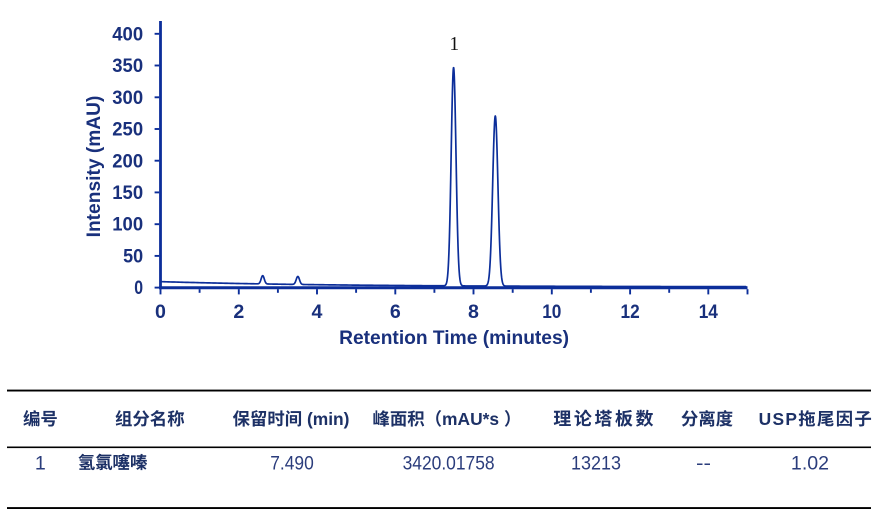 Image resolution: width=882 pixels, height=520 pixels. What do you see at coordinates (94, 167) in the screenshot?
I see `svg-text: Intensity (mAU)` at bounding box center [94, 167].